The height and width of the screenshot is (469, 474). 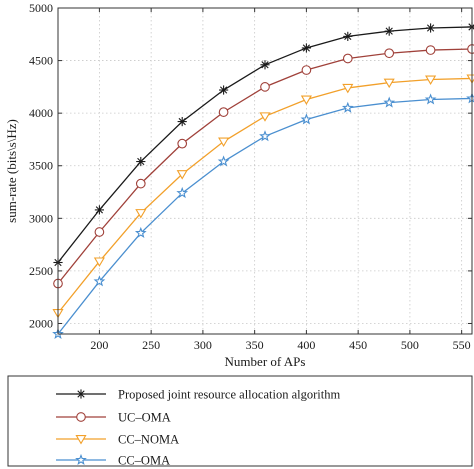 What do you see at coordinates (410, 345) in the screenshot?
I see `x-tick-label: 500` at bounding box center [410, 345].